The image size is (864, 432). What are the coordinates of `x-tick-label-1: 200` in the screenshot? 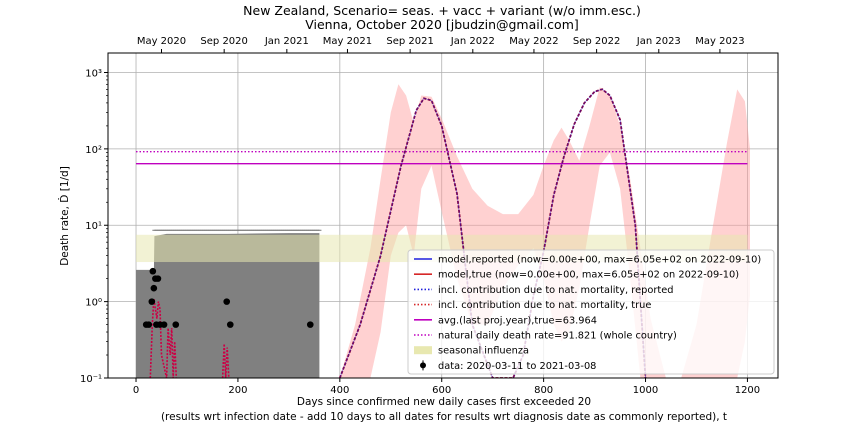 It's located at (237, 390).